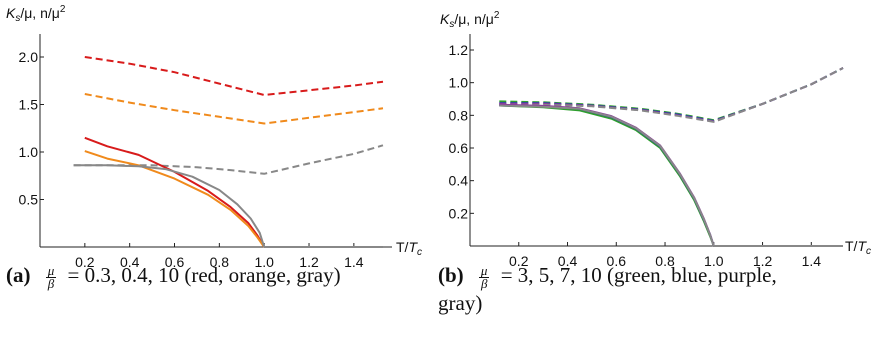 This screenshot has height=338, width=893. Describe the element at coordinates (204, 275) in the screenshot. I see `caption-a-text: = 0.3, 0.4, 10 (red, orange, gray)` at that location.